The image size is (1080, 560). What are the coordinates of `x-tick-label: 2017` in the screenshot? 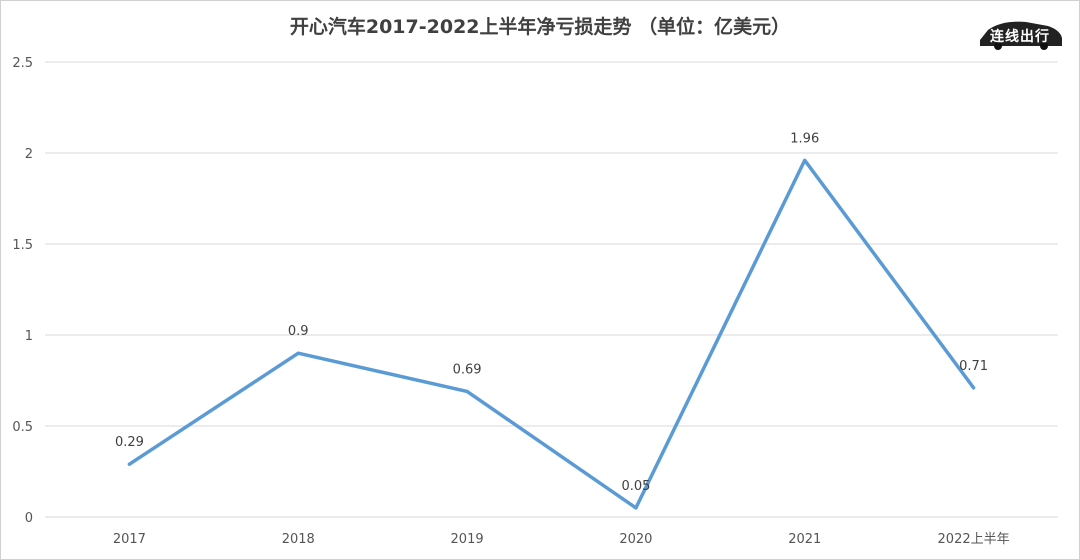 It's located at (129, 539).